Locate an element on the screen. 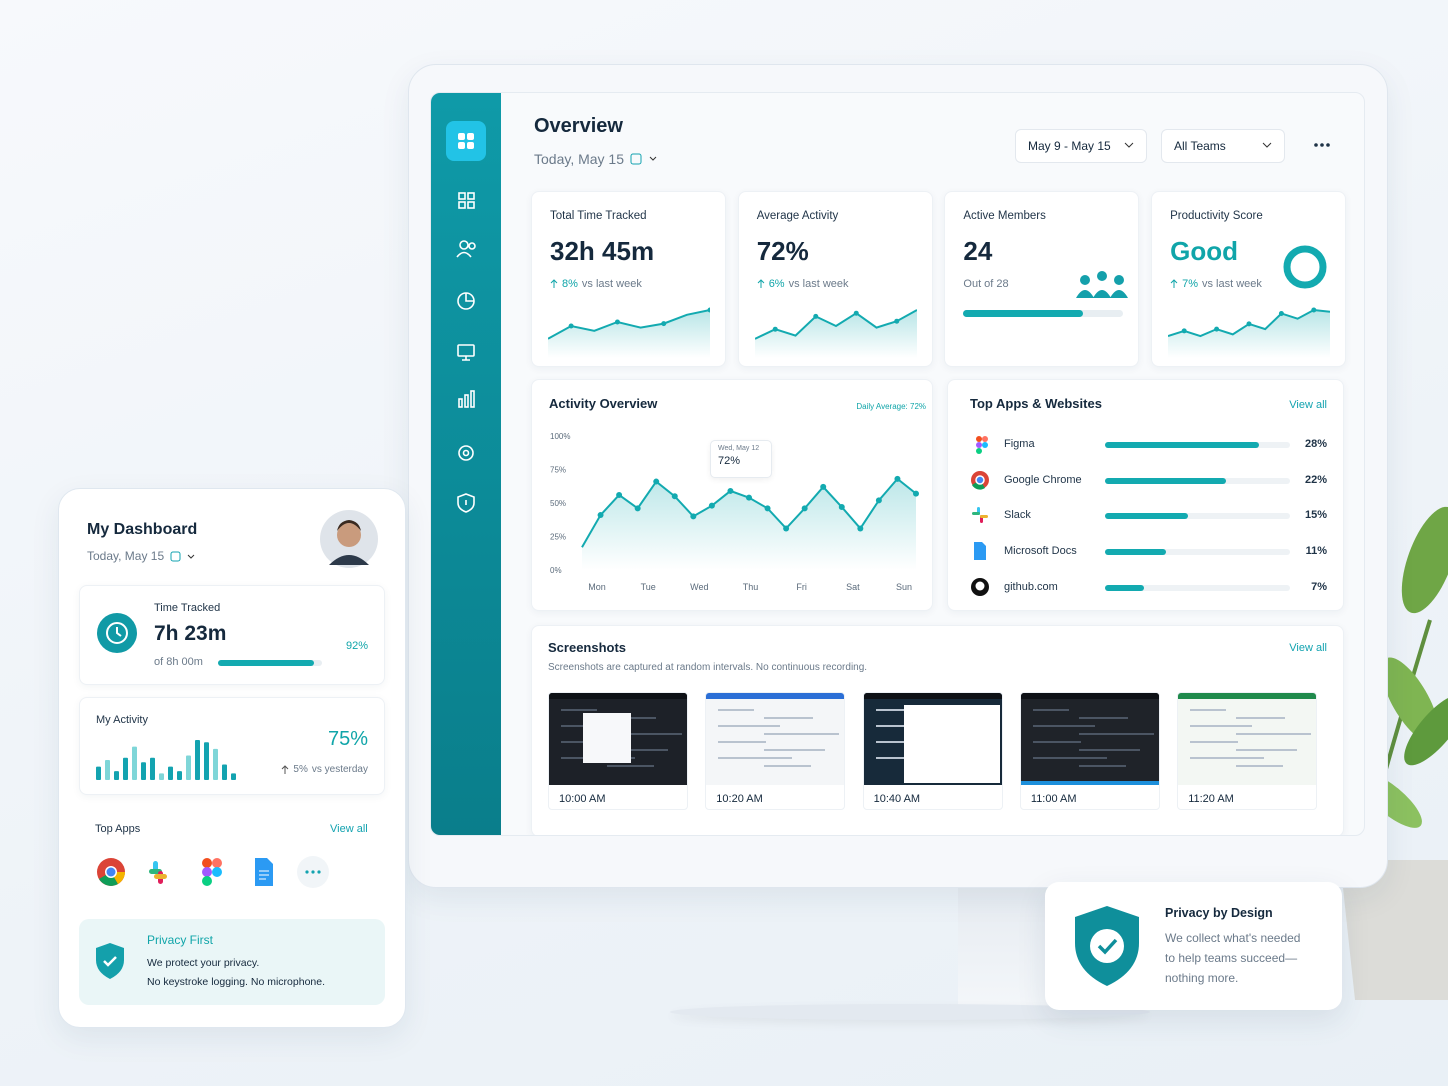 Image resolution: width=1448 pixels, height=1086 pixels. nav-grid is located at coordinates (466, 200).